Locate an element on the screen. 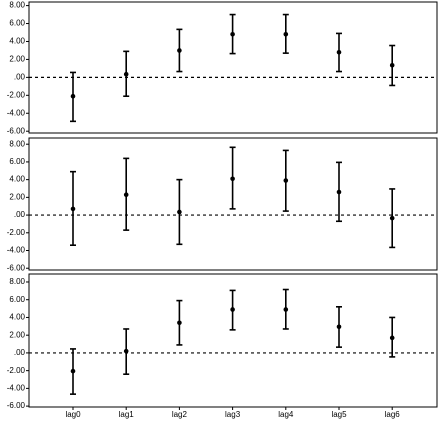  x-tick-label: lag4 is located at coordinates (286, 414).